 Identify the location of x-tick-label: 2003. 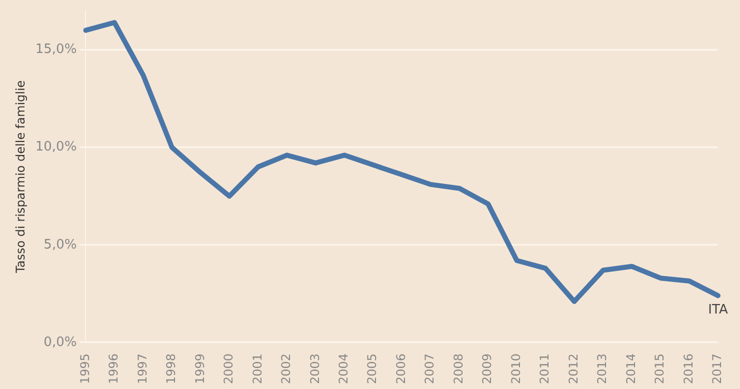
(315, 368).